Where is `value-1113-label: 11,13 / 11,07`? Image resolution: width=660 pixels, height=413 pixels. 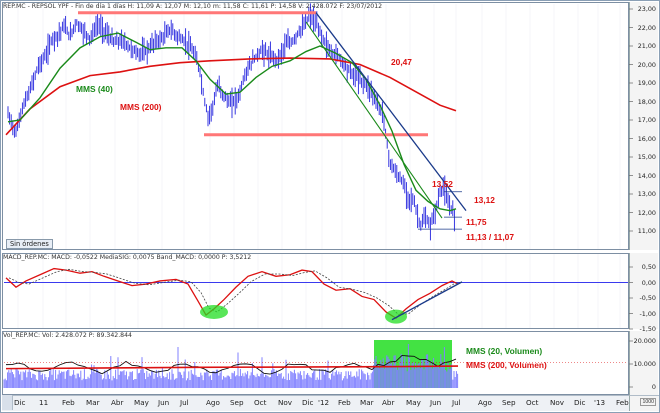
value-1113-label: 11,13 / 11,07 is located at coordinates (490, 237).